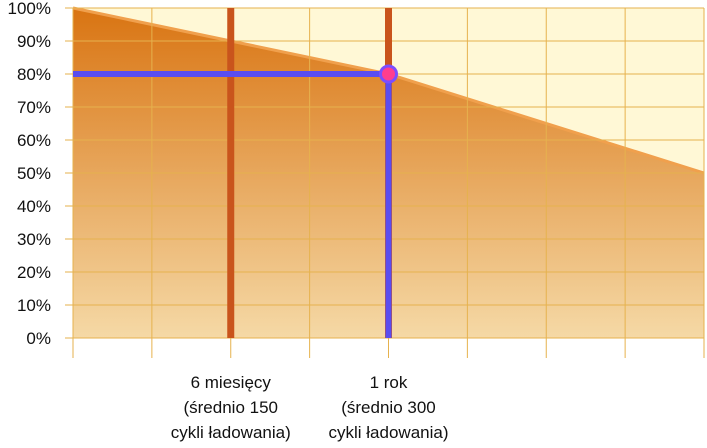  Describe the element at coordinates (34, 107) in the screenshot. I see `y-tick-label: 70%` at that location.